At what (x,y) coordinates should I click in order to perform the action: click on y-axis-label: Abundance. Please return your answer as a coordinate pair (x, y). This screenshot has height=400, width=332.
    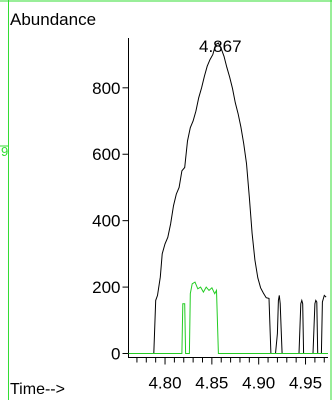
    Looking at the image, I should click on (53, 19).